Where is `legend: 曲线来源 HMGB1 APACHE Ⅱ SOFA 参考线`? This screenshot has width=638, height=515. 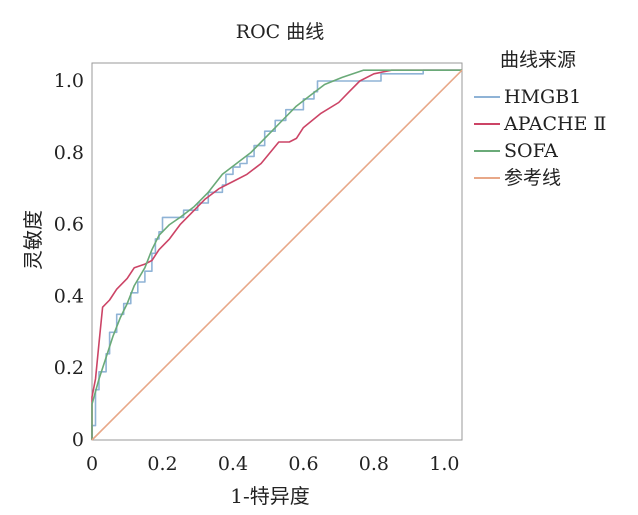
legend: 曲线来源 HMGB1 APACHE Ⅱ SOFA 参考线 is located at coordinates (540, 119).